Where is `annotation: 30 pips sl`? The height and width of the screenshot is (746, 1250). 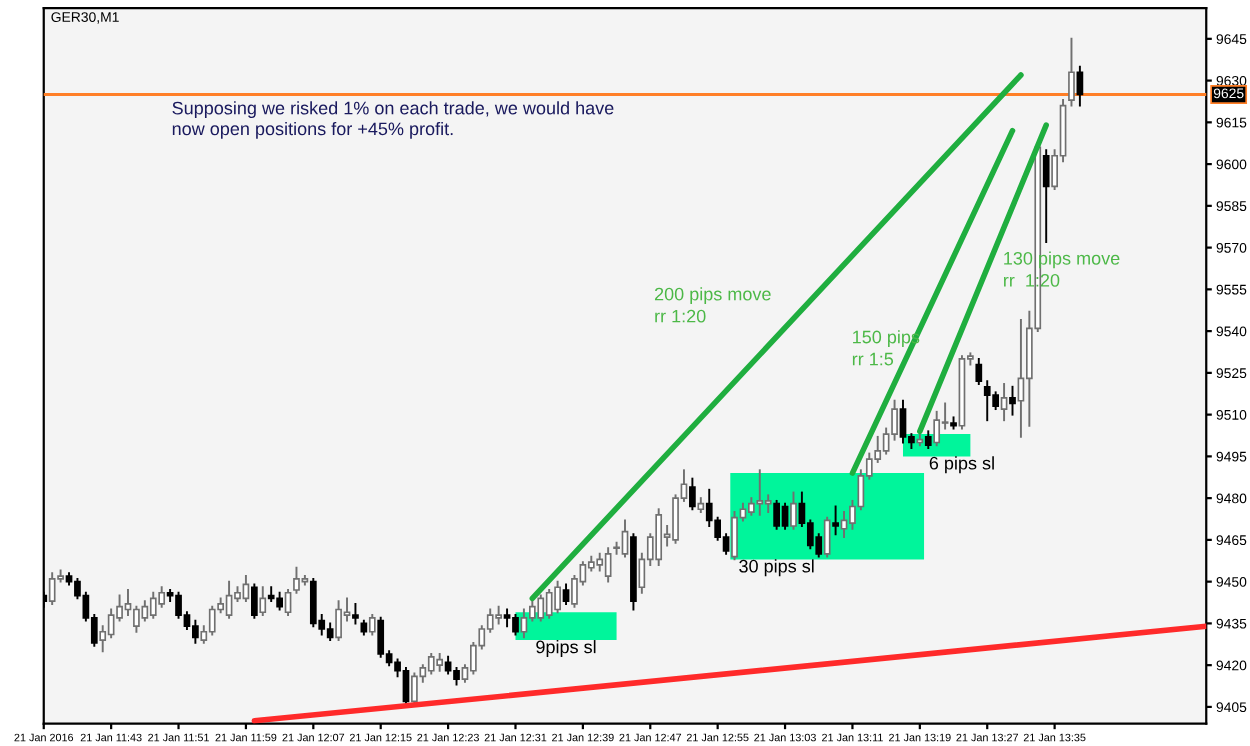 annotation: 30 pips sl is located at coordinates (776, 568).